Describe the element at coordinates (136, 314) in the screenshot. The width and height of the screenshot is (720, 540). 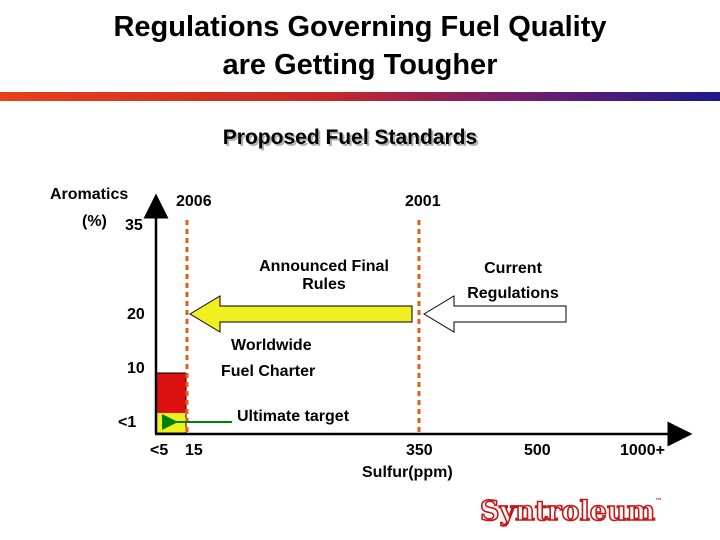
I see `y-tick-label: 20` at that location.